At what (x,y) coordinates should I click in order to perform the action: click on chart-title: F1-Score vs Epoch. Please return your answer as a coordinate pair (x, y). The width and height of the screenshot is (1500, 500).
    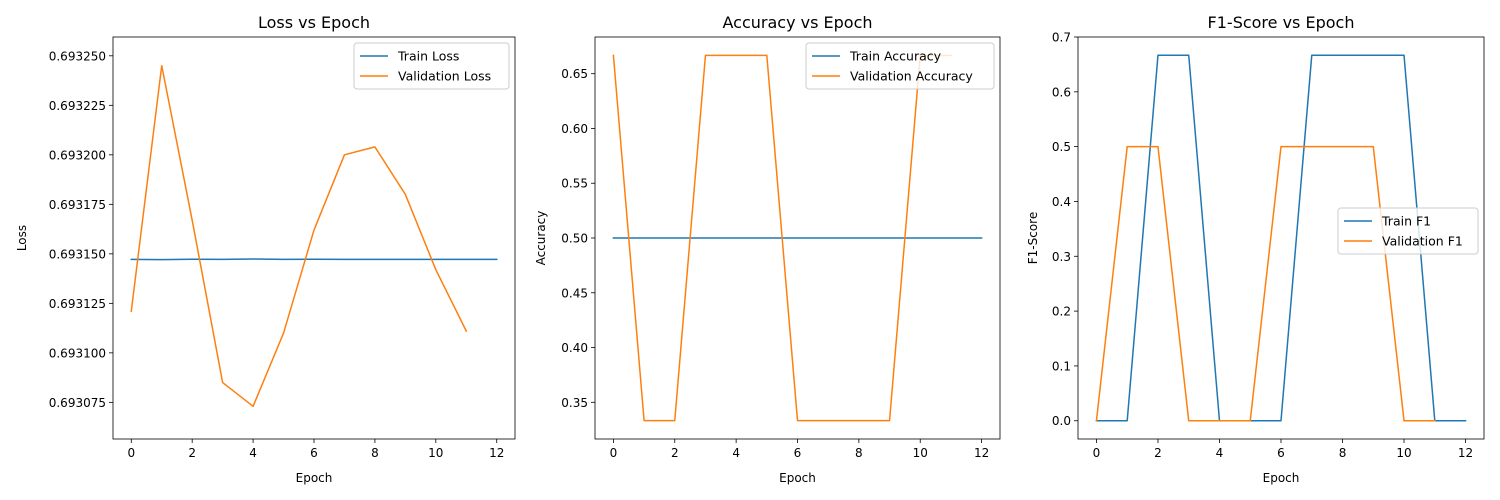
    Looking at the image, I should click on (1281, 22).